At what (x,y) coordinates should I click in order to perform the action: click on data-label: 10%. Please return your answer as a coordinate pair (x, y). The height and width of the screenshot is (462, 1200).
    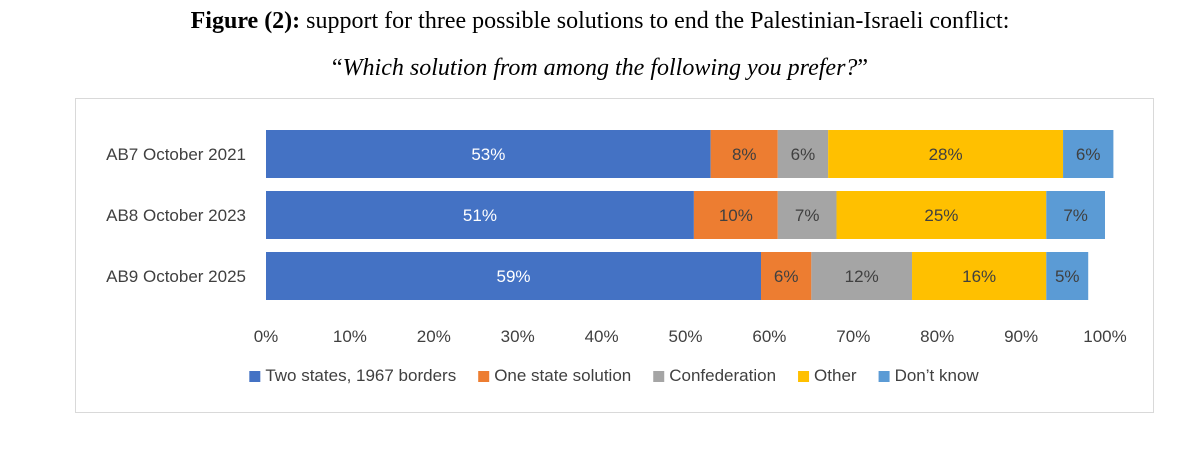
    Looking at the image, I should click on (736, 215).